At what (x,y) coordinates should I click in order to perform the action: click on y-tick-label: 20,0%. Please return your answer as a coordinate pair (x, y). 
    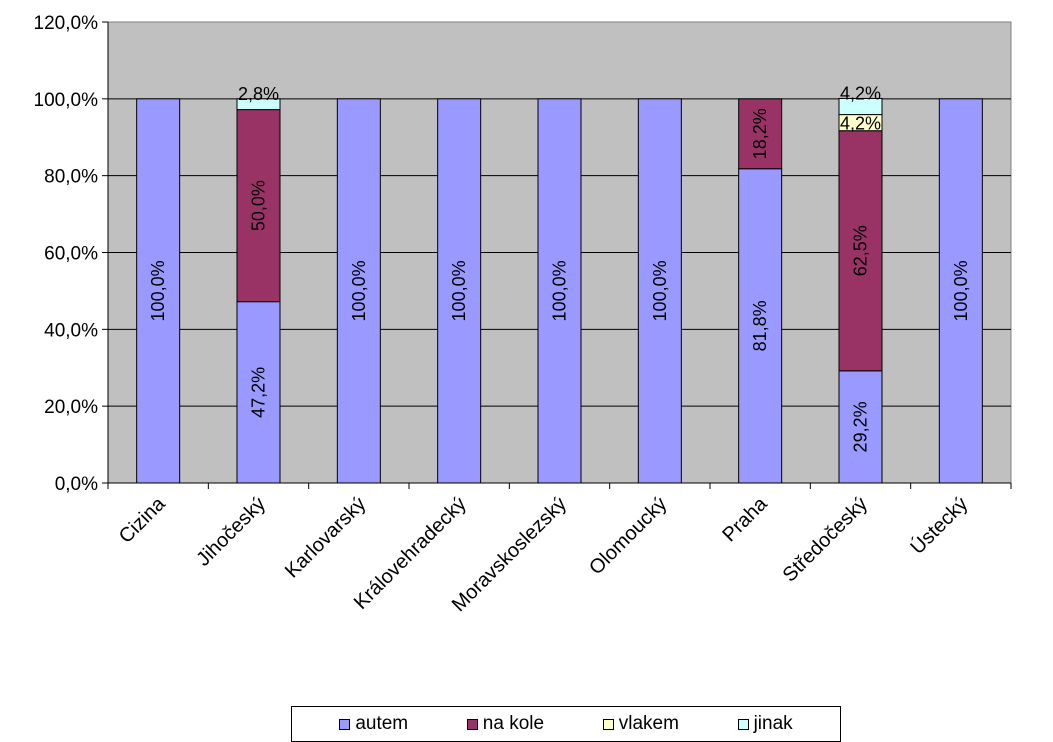
    Looking at the image, I should click on (71, 407).